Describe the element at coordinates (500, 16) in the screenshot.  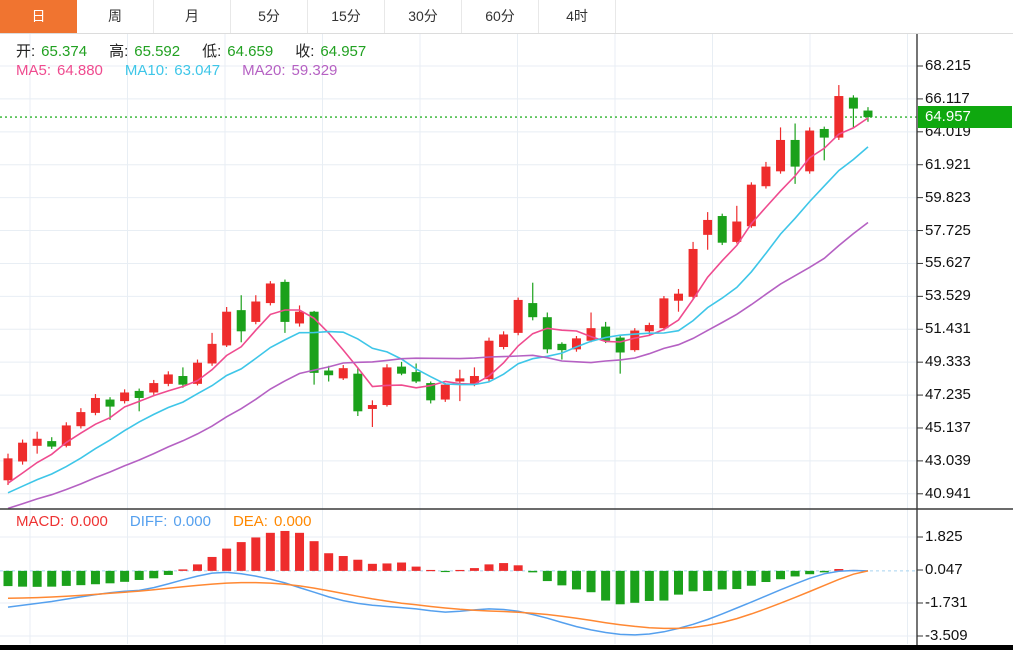
I see `tab-60min: 60分` at that location.